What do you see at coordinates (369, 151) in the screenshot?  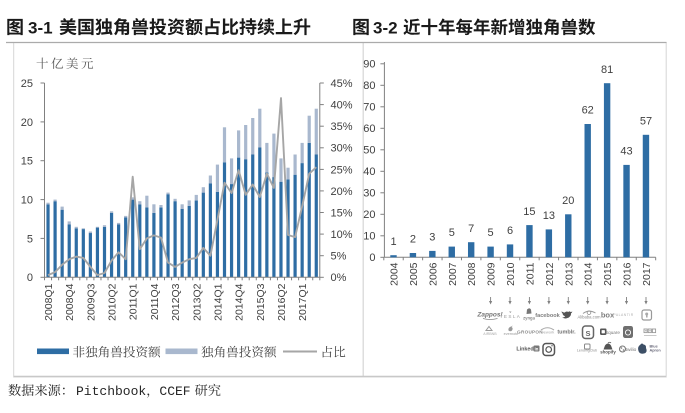 I see `svg-text: 50` at bounding box center [369, 151].